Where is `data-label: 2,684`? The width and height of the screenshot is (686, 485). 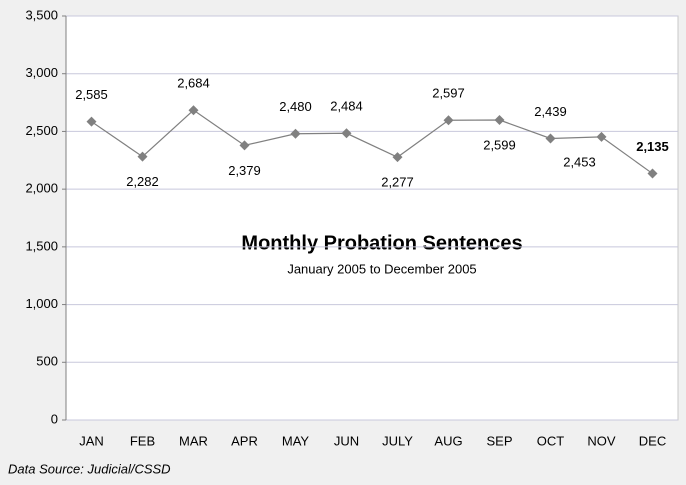
data-label: 2,684 is located at coordinates (193, 83).